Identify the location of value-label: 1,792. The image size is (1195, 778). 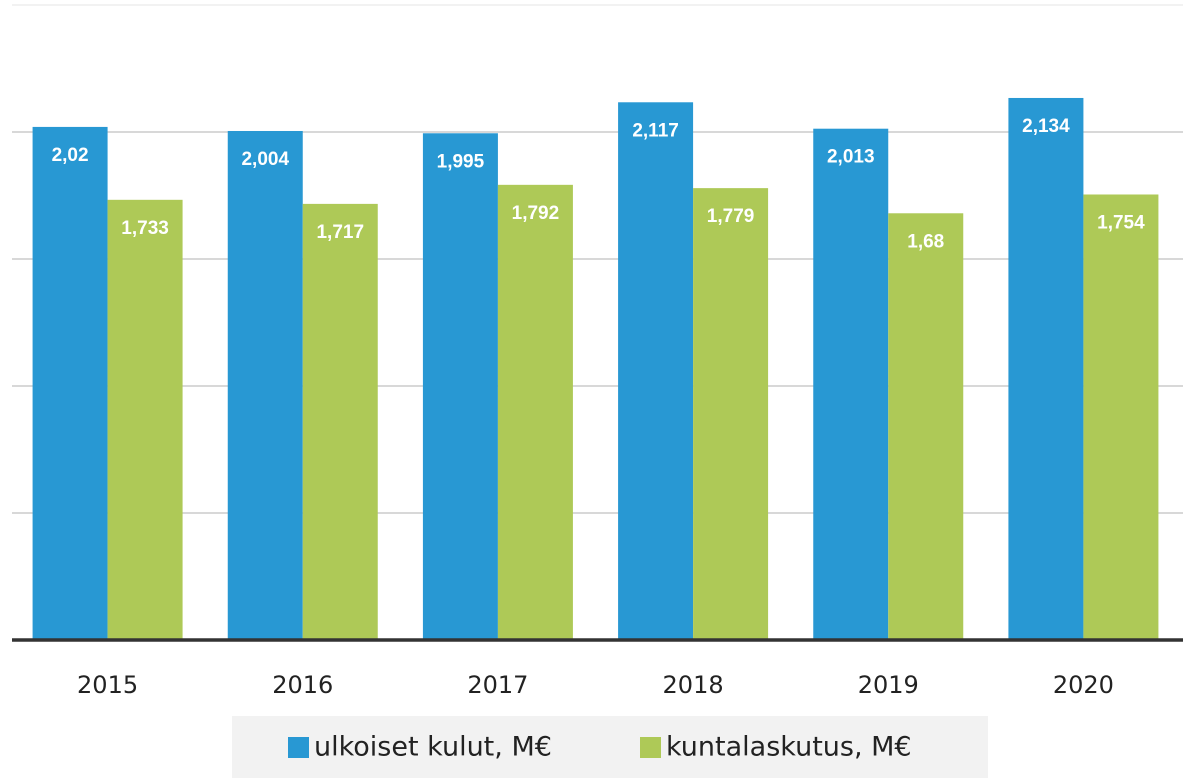
(536, 213).